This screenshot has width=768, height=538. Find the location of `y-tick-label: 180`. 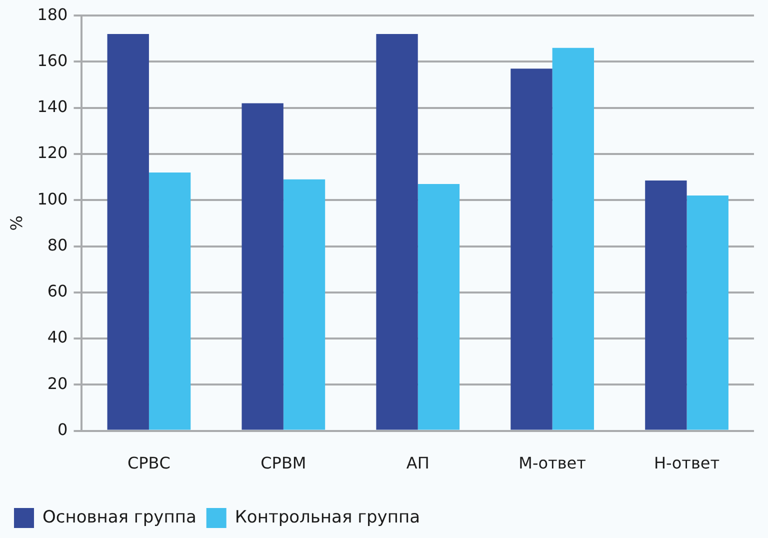

y-tick-label: 180 is located at coordinates (52, 14).